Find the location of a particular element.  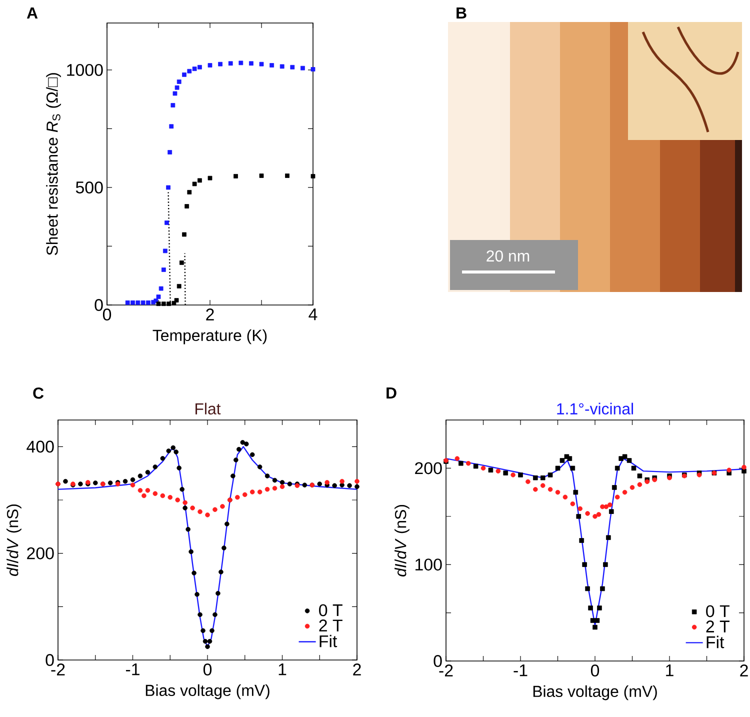

chart-title: Flat is located at coordinates (208, 408).